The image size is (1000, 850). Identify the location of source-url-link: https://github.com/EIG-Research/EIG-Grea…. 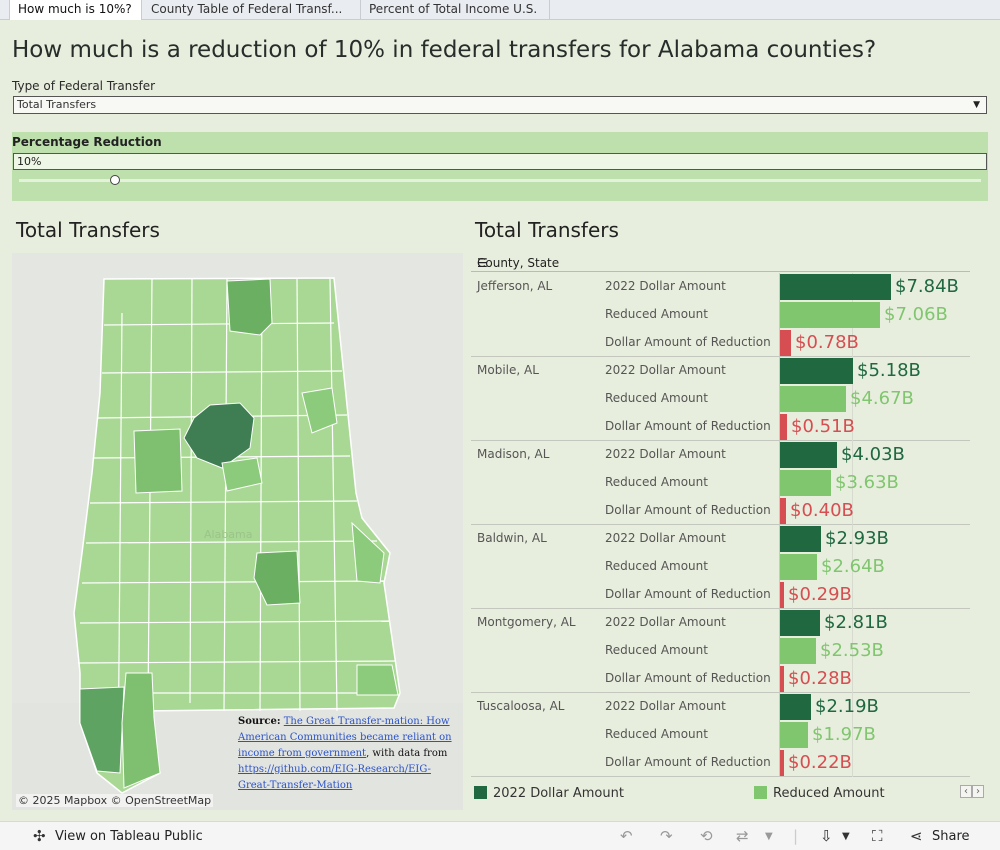
(334, 777).